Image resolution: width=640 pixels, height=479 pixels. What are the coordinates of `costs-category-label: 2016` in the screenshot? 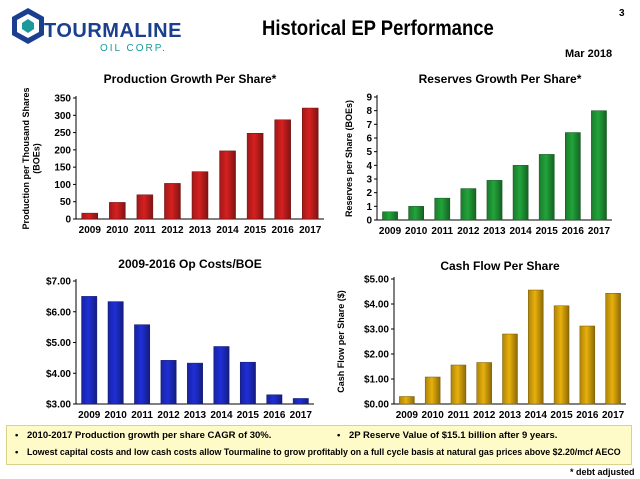 It's located at (274, 415).